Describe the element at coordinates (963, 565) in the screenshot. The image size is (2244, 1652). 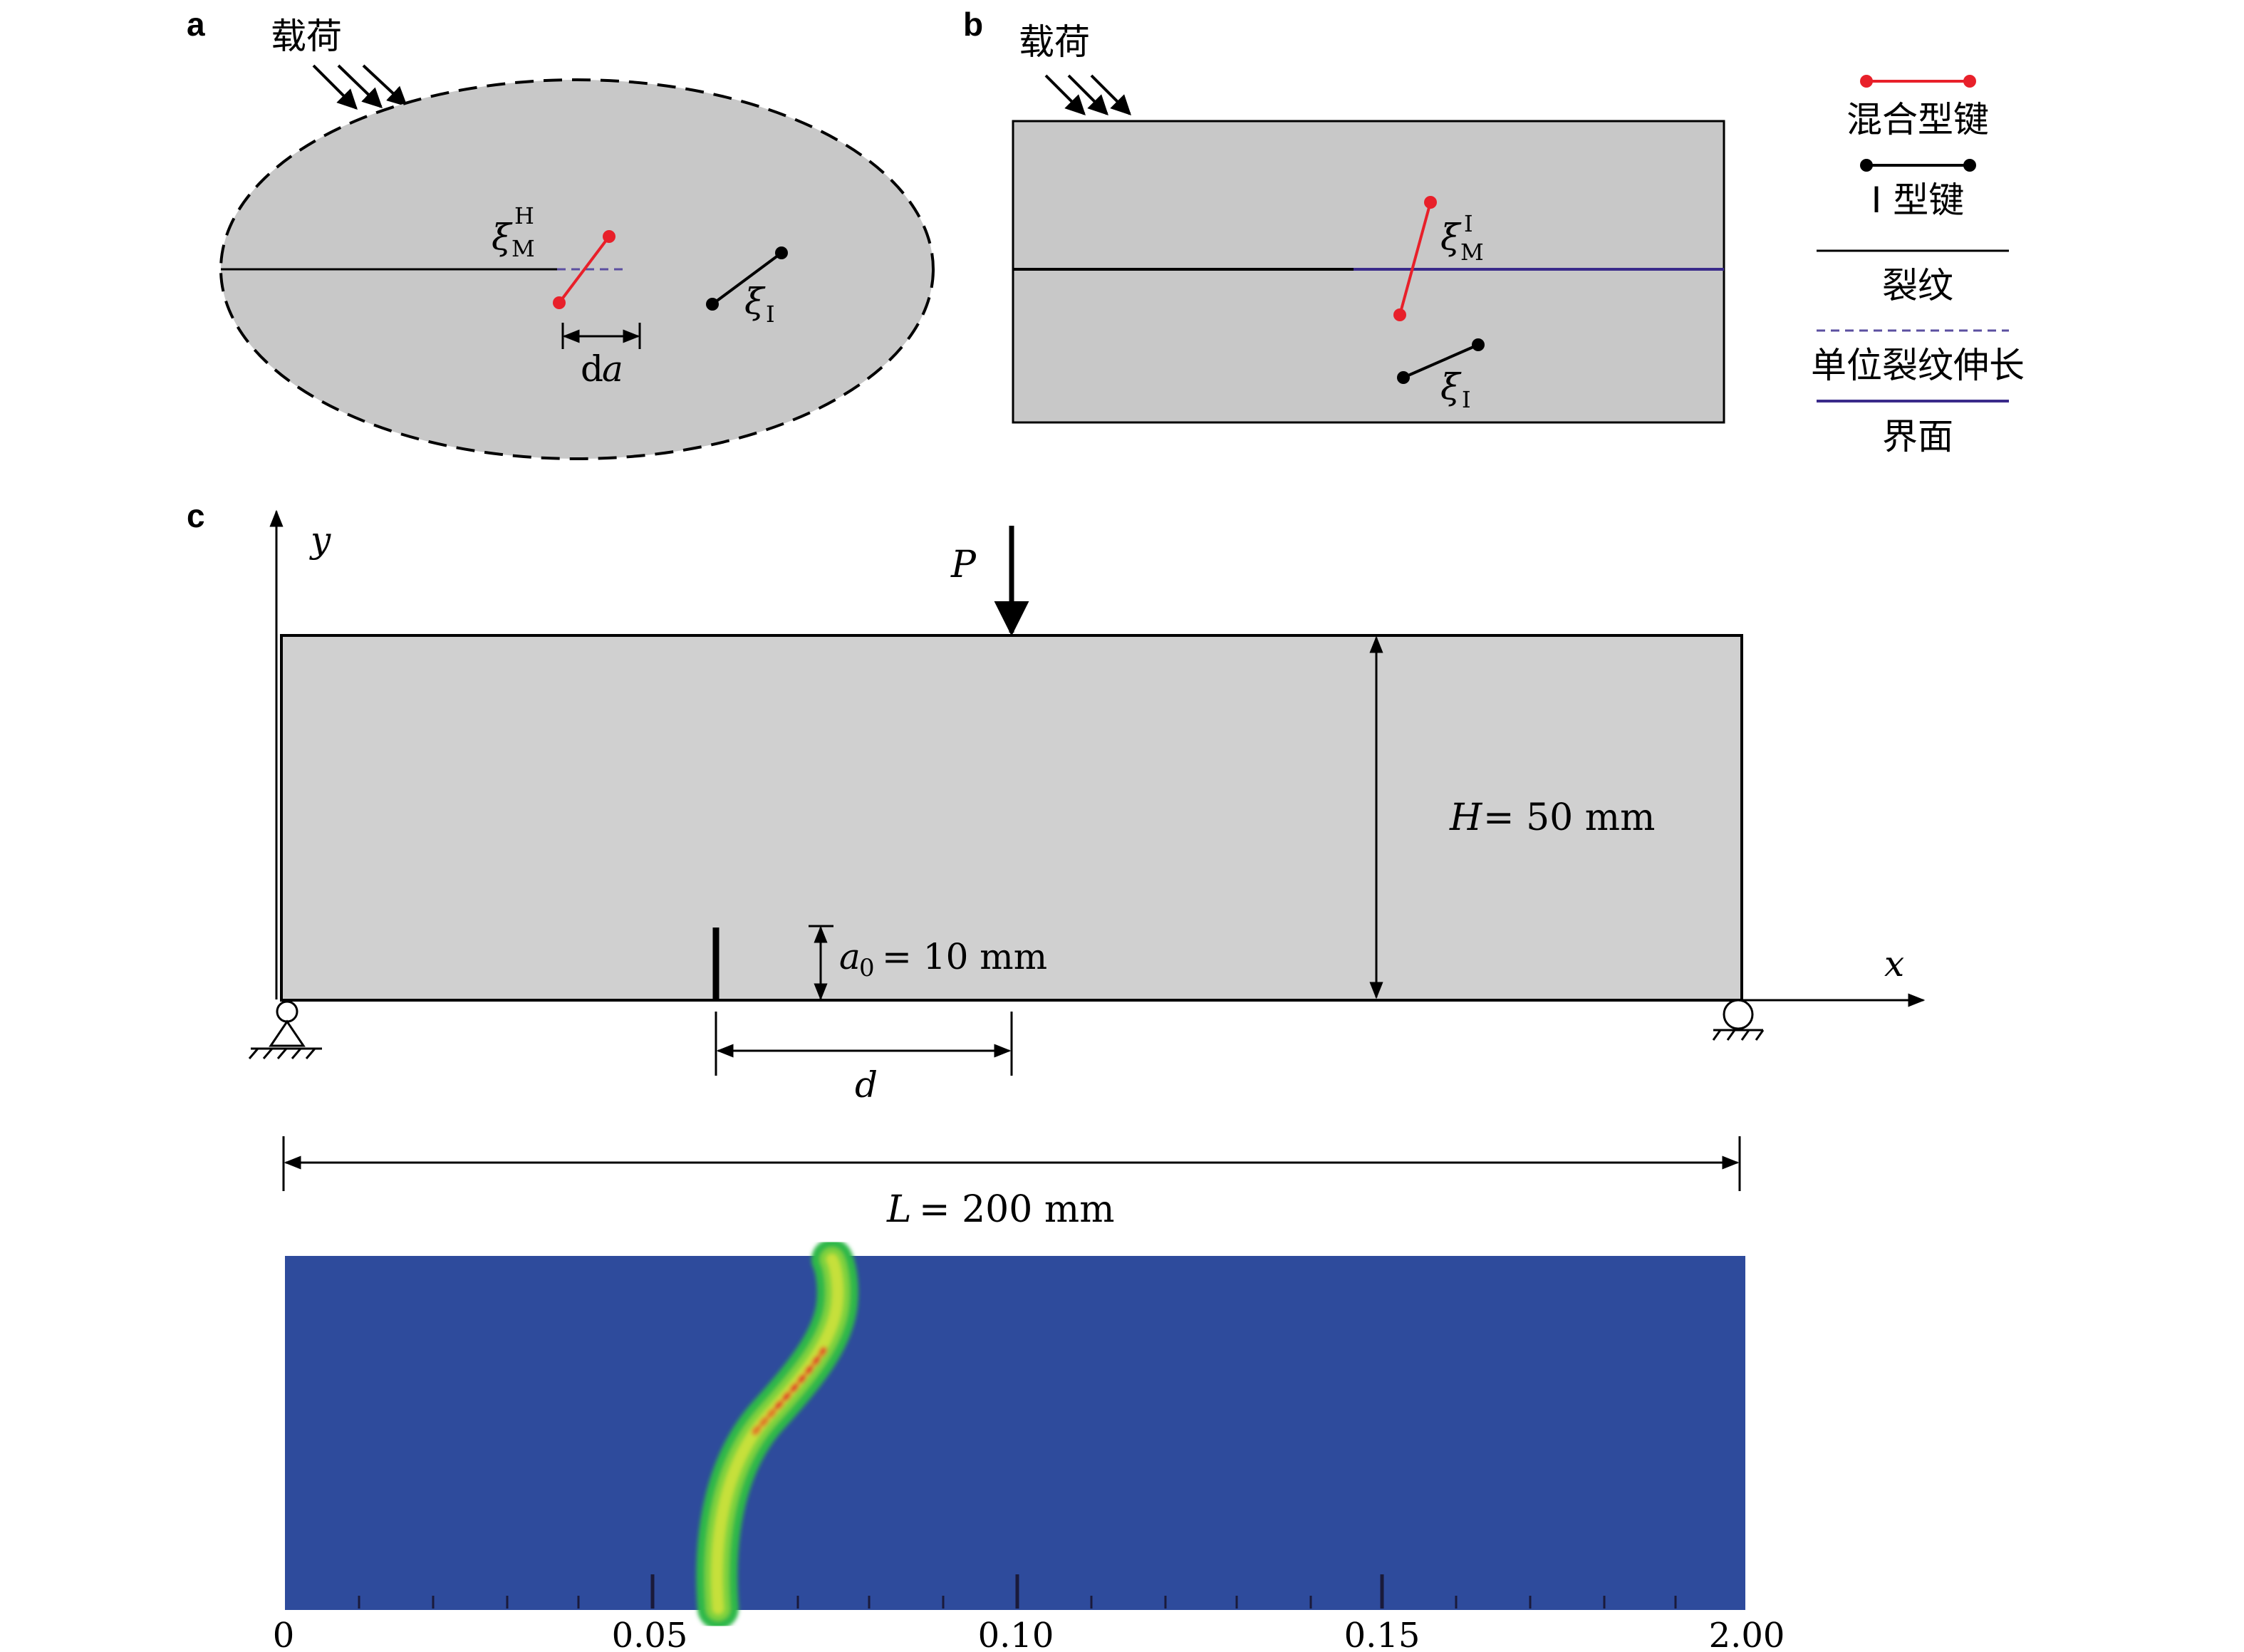
I see `load-label-P: P` at that location.